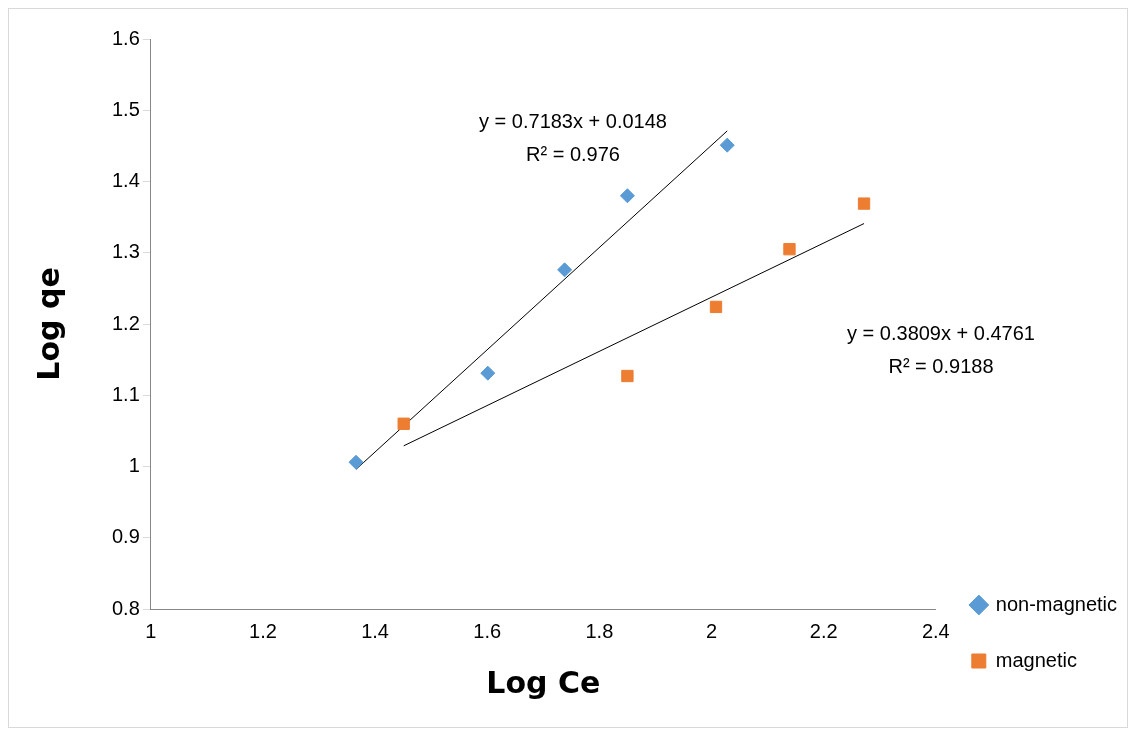 The height and width of the screenshot is (736, 1136). Describe the element at coordinates (125, 108) in the screenshot. I see `y-tick-label: 1.5` at that location.